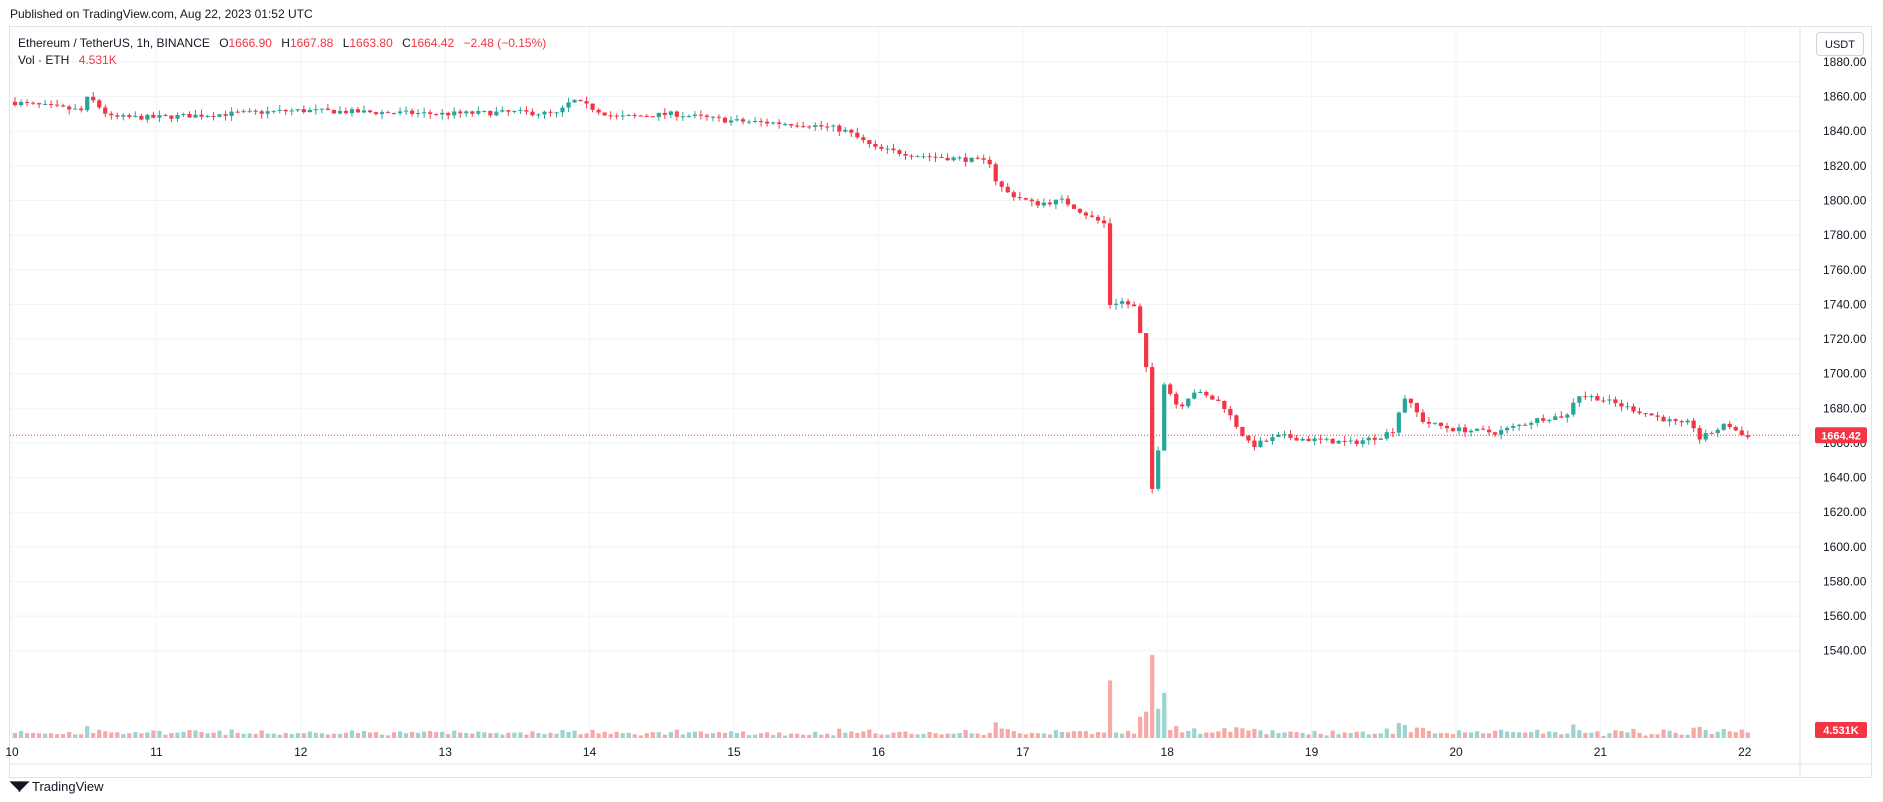 This screenshot has height=802, width=1883. Describe the element at coordinates (44, 60) in the screenshot. I see `volume-label: Vol · ETH` at that location.